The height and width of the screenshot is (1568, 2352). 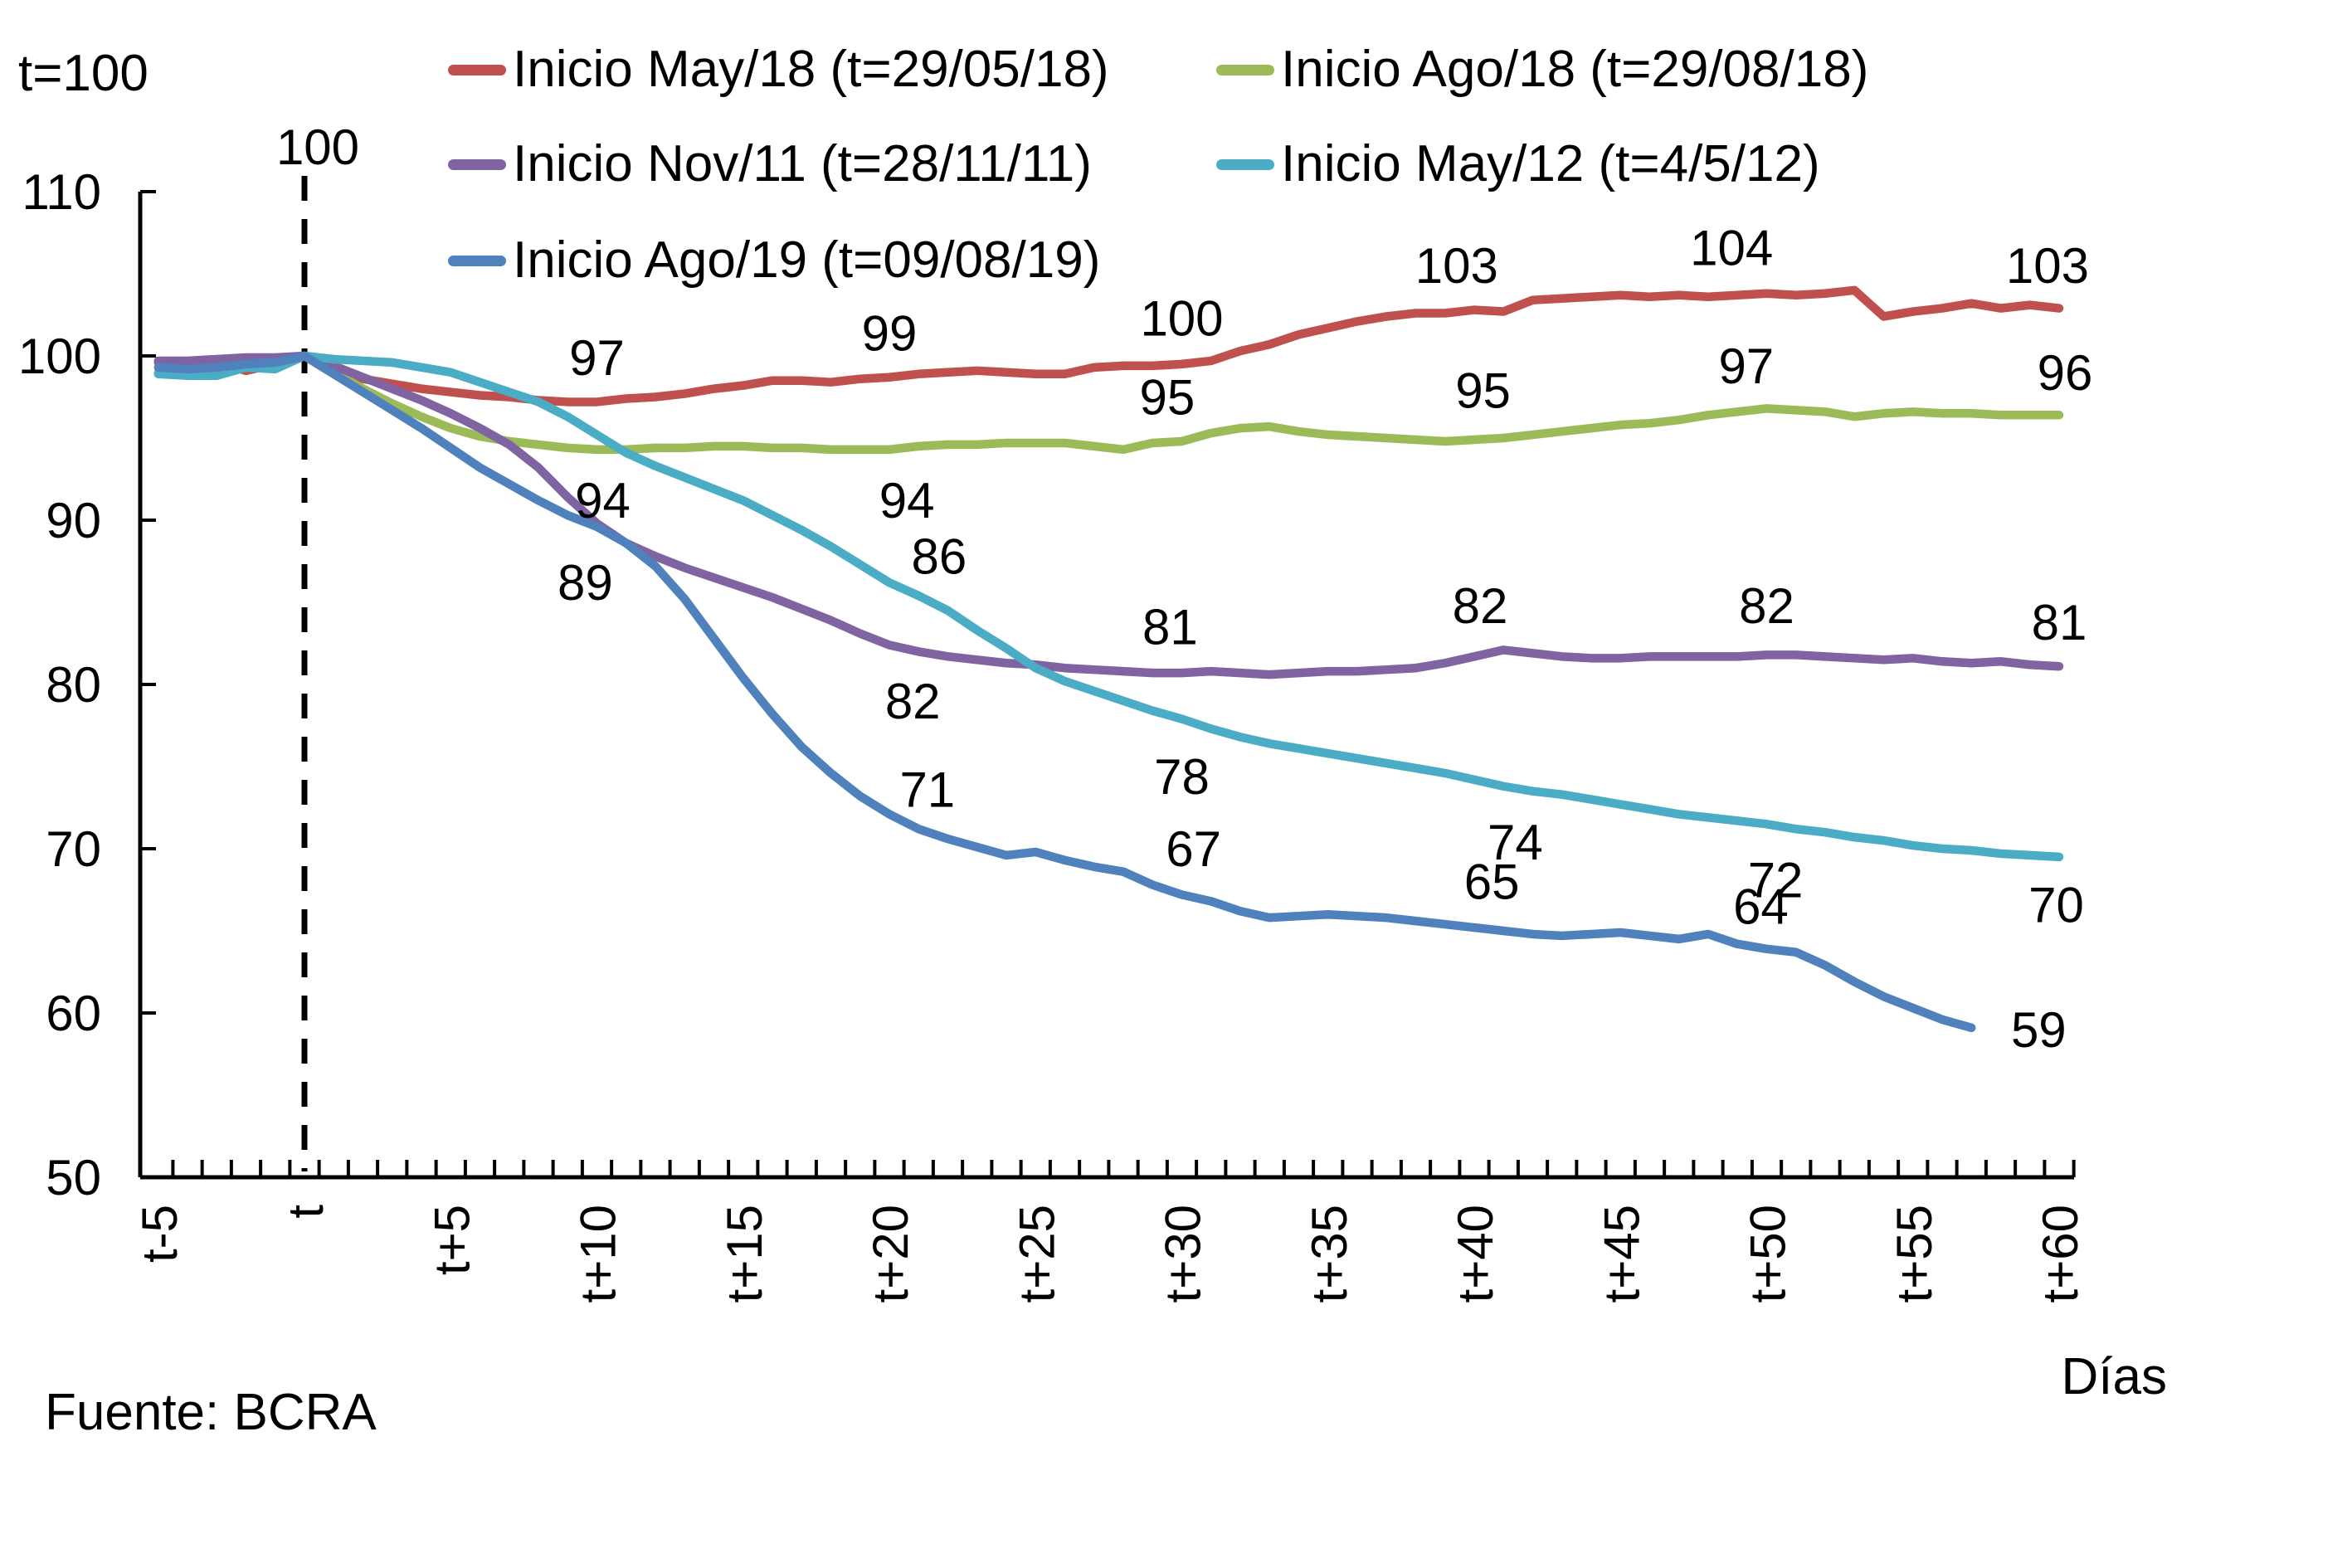 I want to click on data-label-may12-72: 72, so click(x=1776, y=880).